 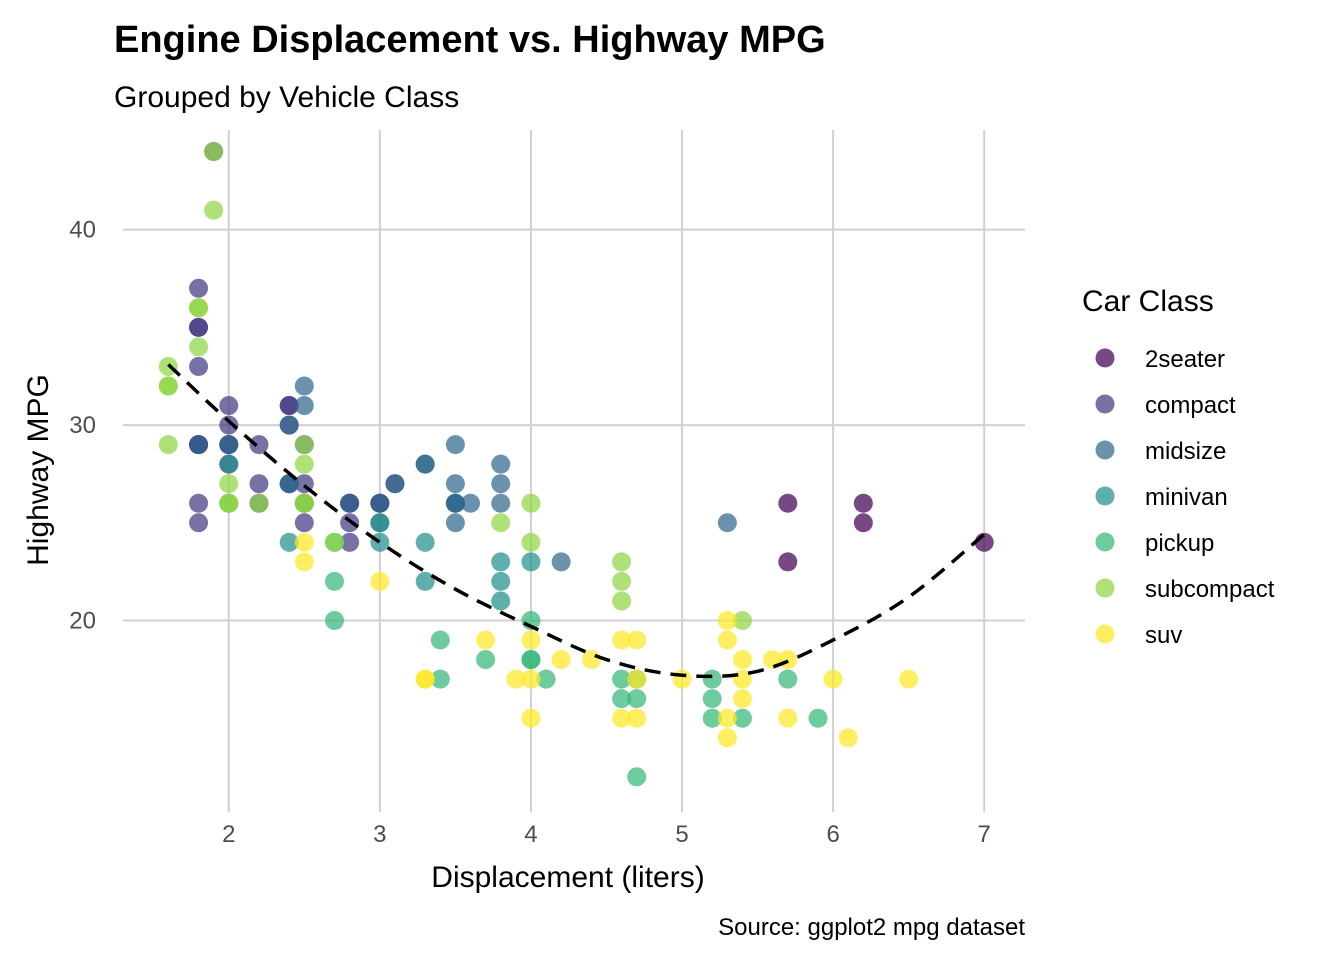 I want to click on legend-label: midsize, so click(x=1185, y=451).